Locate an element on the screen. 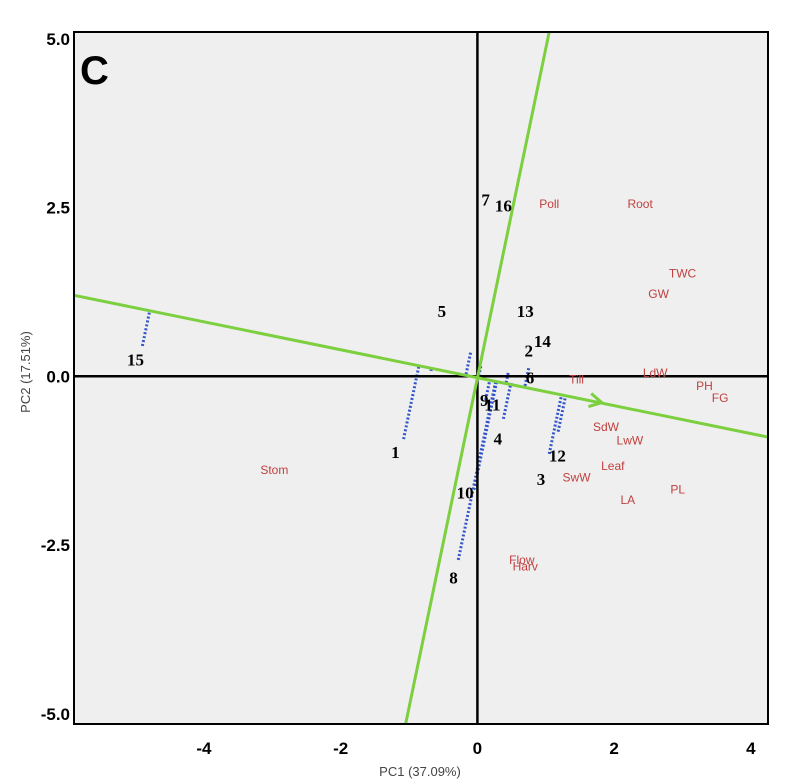 The image size is (785, 784). genotype-label: 3 is located at coordinates (541, 479).